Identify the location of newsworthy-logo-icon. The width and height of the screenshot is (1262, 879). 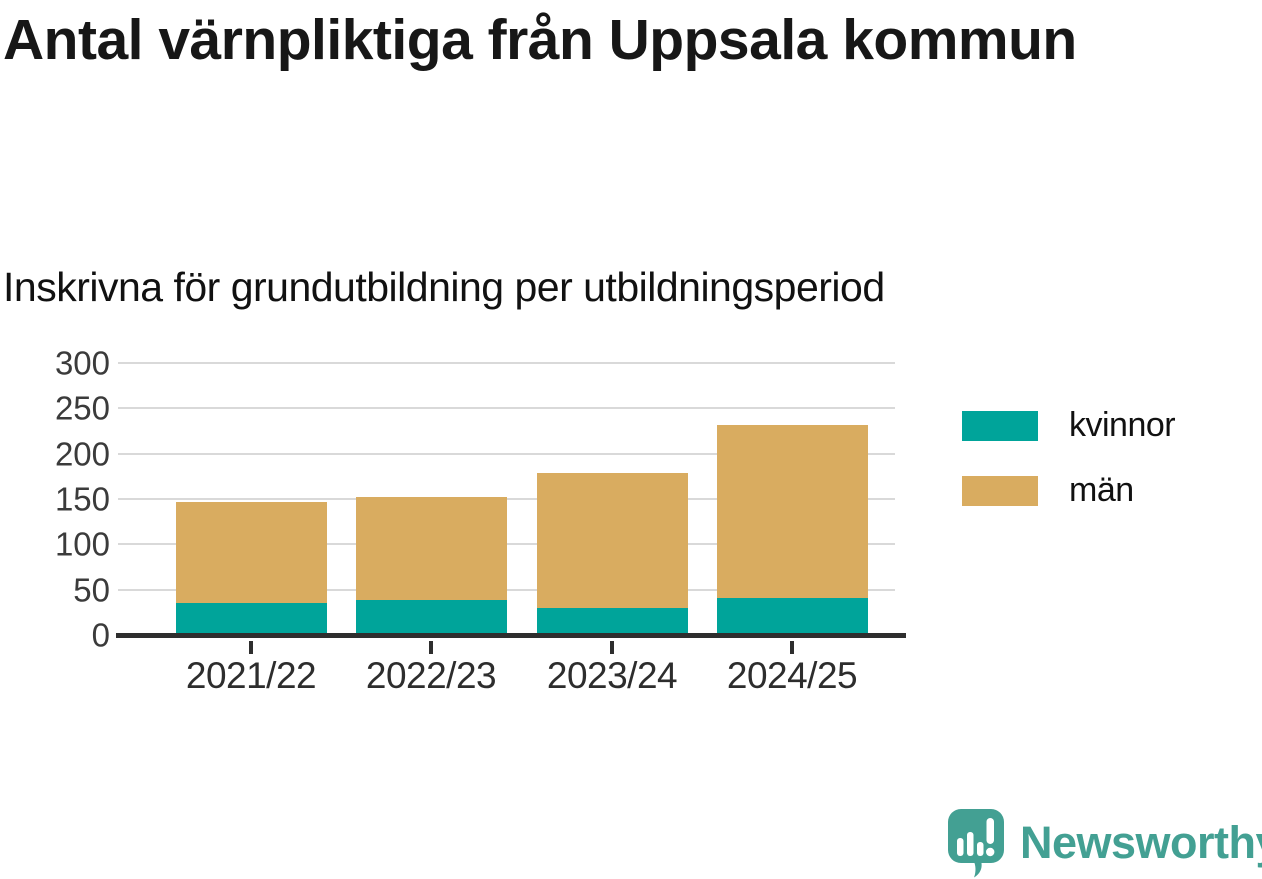
(976, 843).